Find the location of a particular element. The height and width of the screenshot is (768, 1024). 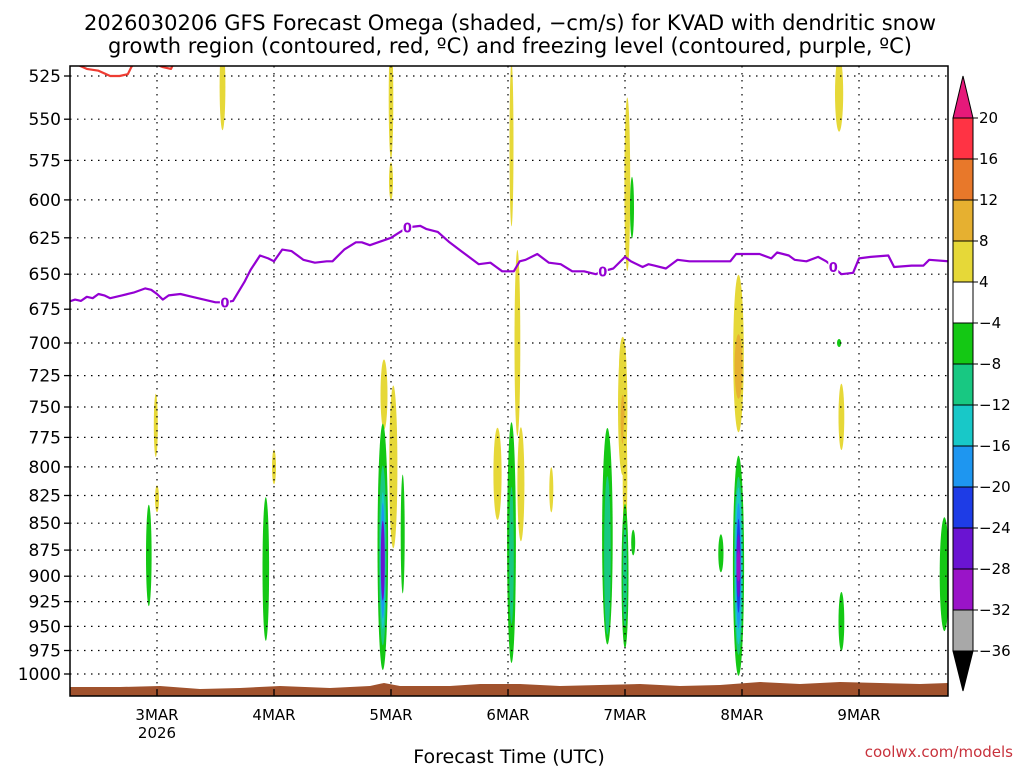

colorbar-label: −24 is located at coordinates (995, 528).